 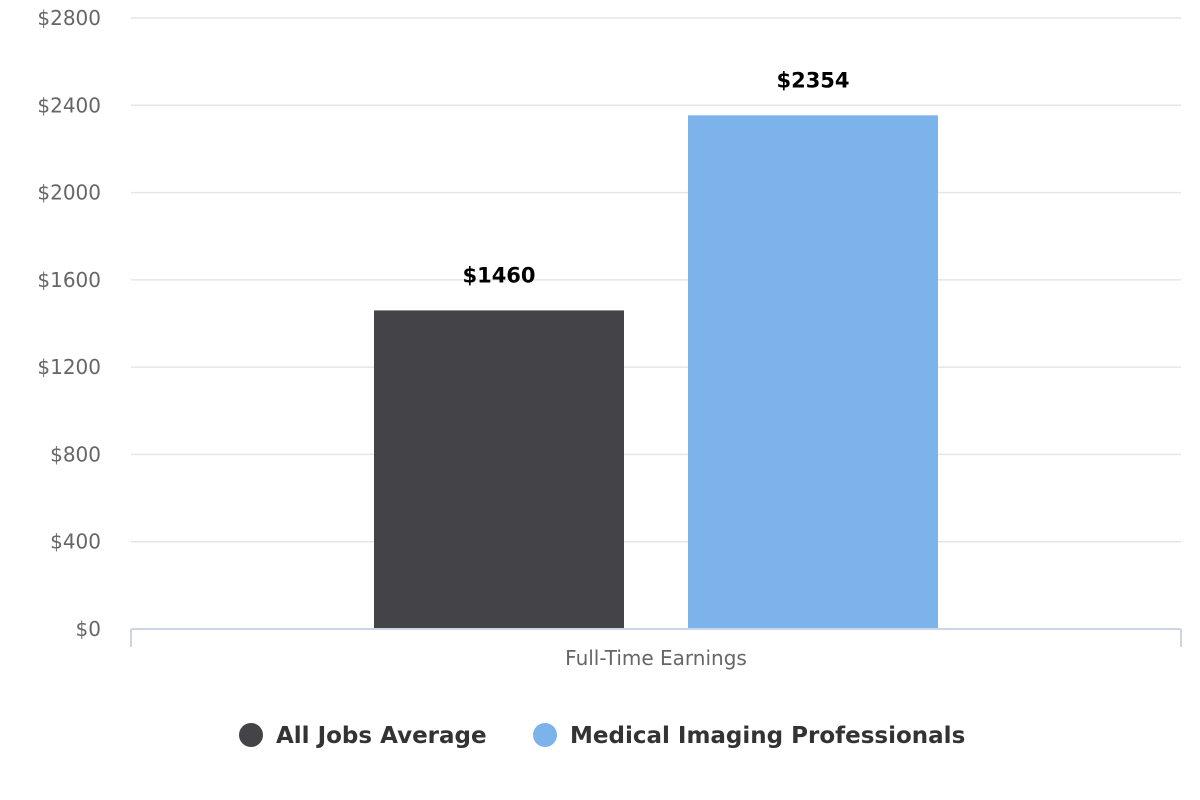 I want to click on y-tick-label: $2400, so click(x=69, y=105).